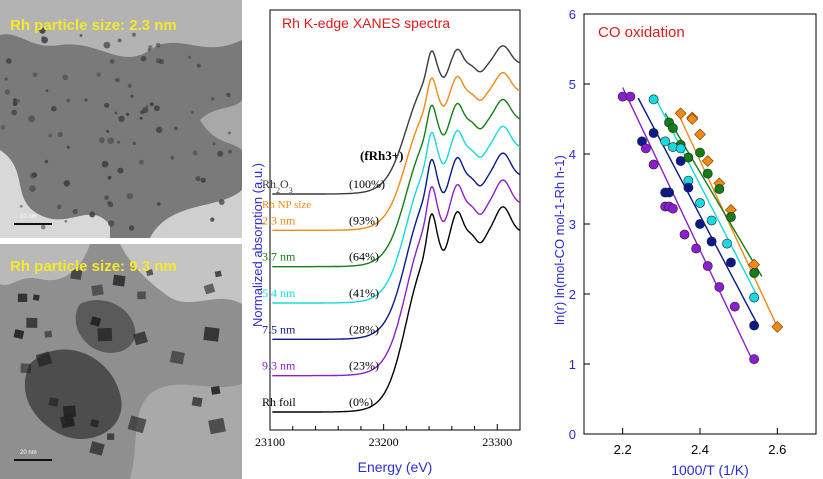 This screenshot has height=479, width=823. What do you see at coordinates (623, 449) in the screenshot?
I see `co-x-tick-label: 2.2` at bounding box center [623, 449].